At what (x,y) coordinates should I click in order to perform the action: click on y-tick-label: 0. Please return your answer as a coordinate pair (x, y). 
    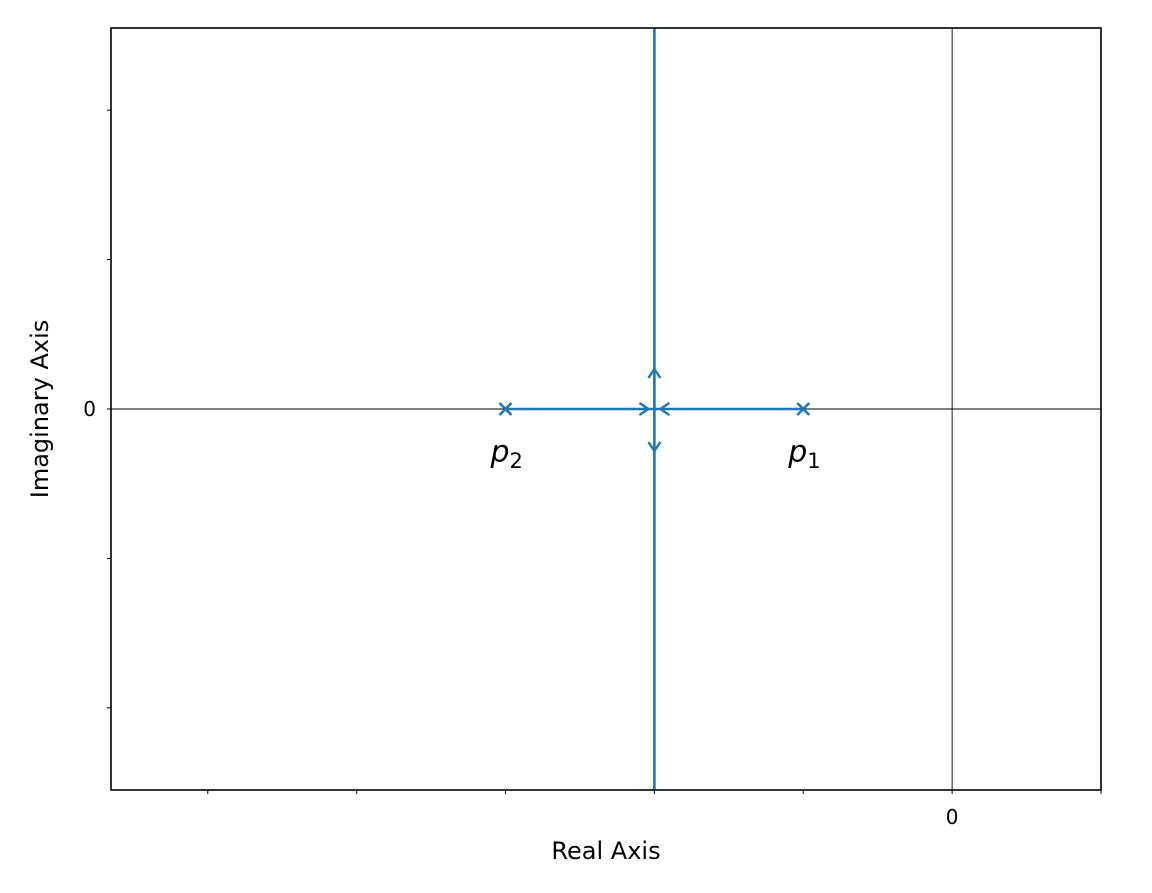
    Looking at the image, I should click on (89, 409).